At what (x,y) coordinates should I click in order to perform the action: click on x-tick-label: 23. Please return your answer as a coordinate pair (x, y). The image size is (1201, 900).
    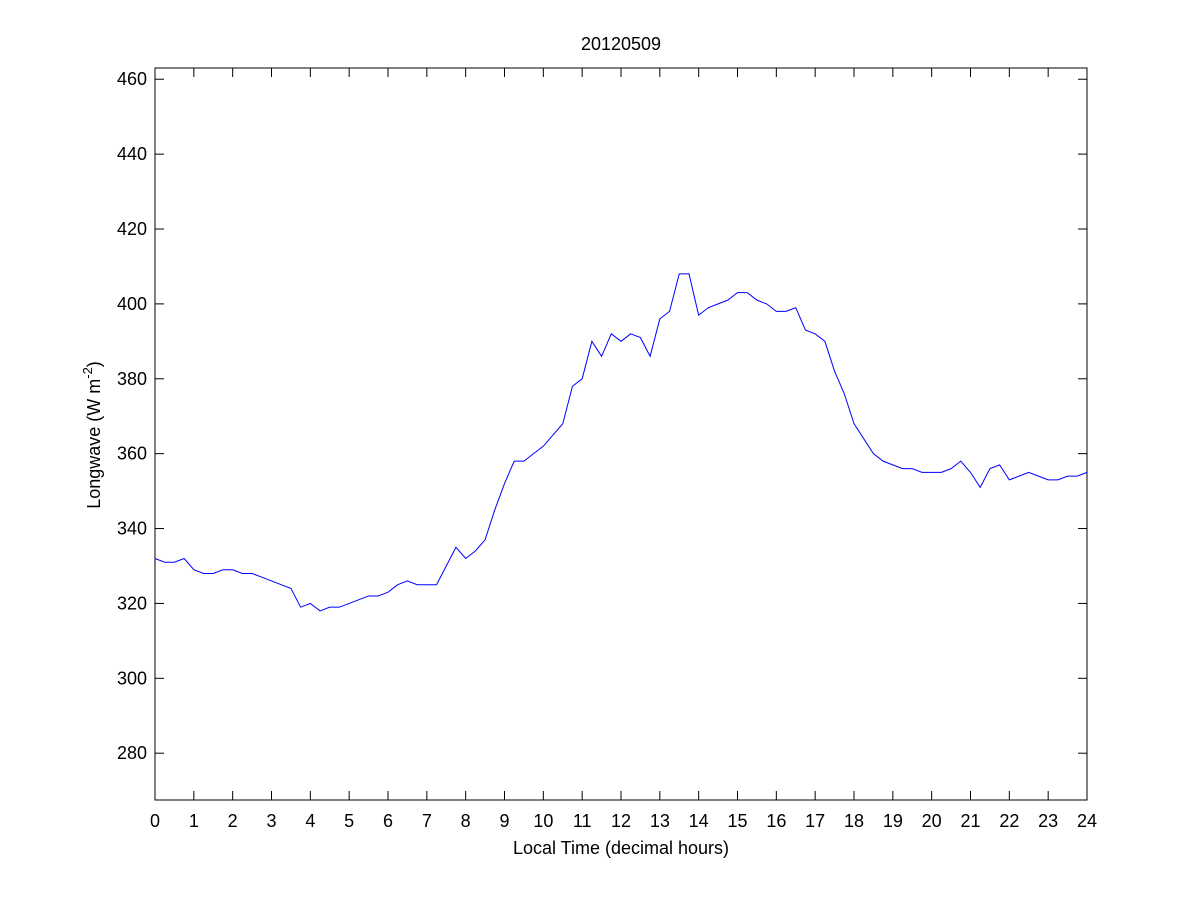
    Looking at the image, I should click on (1048, 821).